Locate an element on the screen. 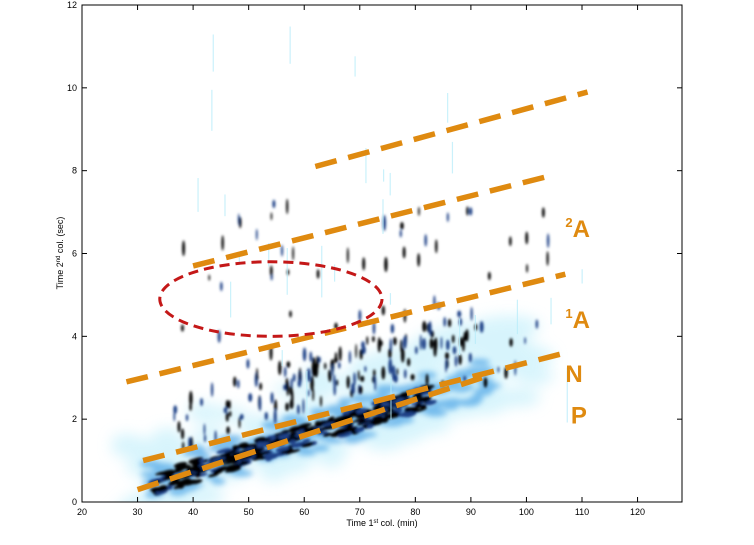  region-label: N is located at coordinates (573, 374).